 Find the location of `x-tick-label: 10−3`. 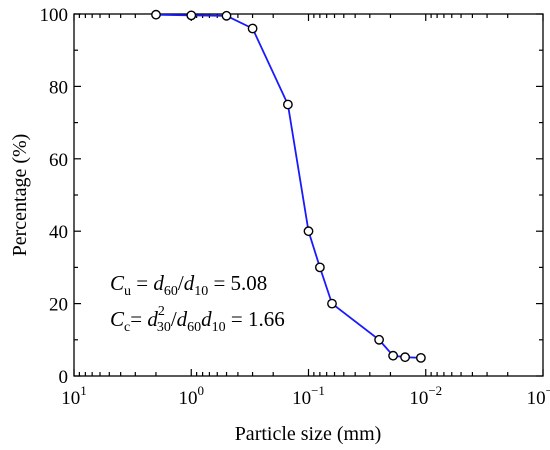

x-tick-label: 10−3 is located at coordinates (538, 396).